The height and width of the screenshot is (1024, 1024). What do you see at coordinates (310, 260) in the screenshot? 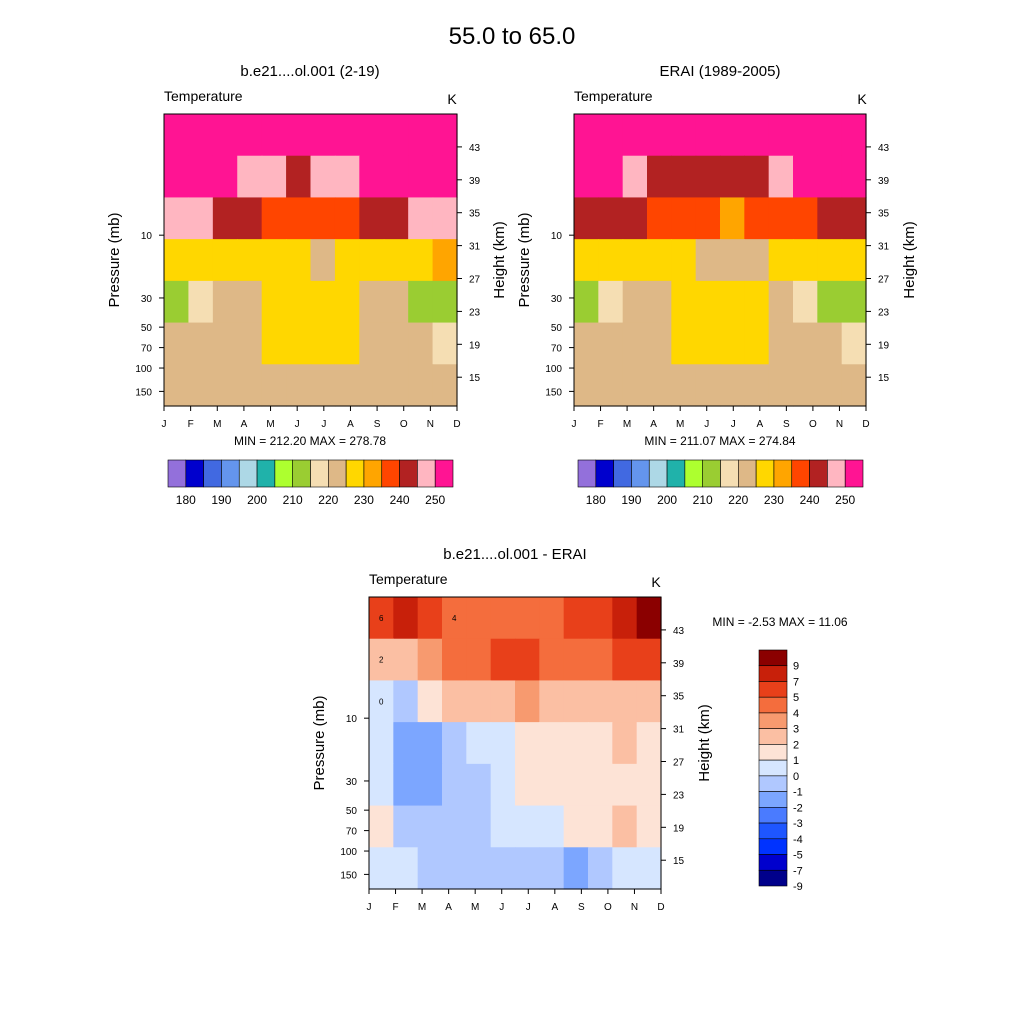
I see `plot-frame` at bounding box center [310, 260].